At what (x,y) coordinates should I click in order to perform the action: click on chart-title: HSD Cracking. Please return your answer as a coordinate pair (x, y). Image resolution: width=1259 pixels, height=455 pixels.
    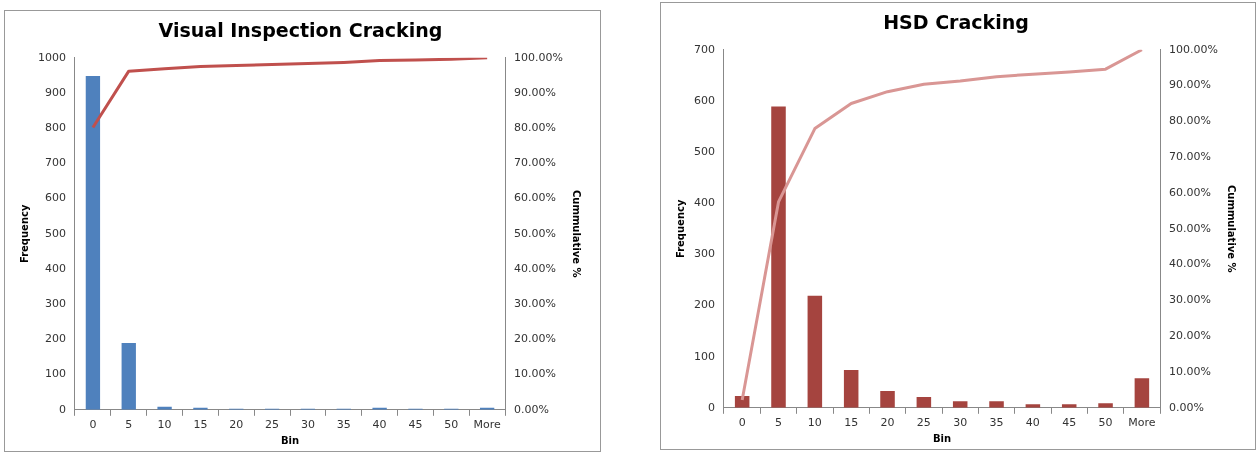
    Looking at the image, I should click on (956, 22).